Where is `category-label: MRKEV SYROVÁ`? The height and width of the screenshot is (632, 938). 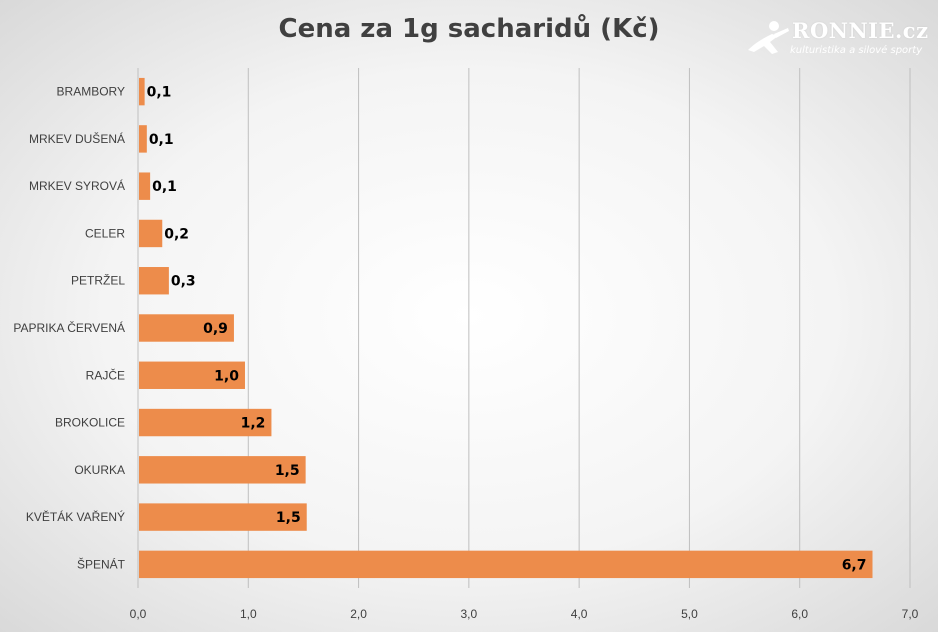 category-label: MRKEV SYROVÁ is located at coordinates (77, 185).